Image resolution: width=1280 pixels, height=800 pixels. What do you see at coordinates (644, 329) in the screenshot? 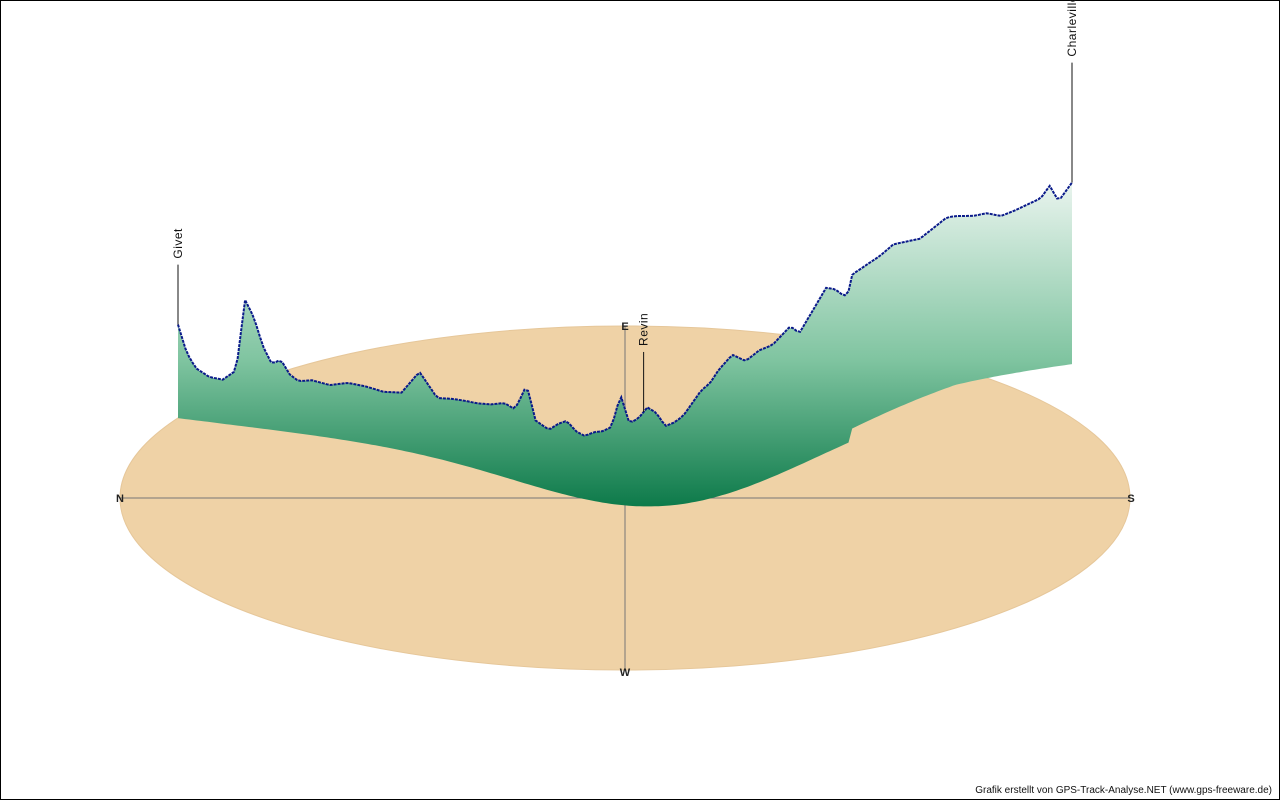
I see `waypoint-label: Revin` at bounding box center [644, 329].